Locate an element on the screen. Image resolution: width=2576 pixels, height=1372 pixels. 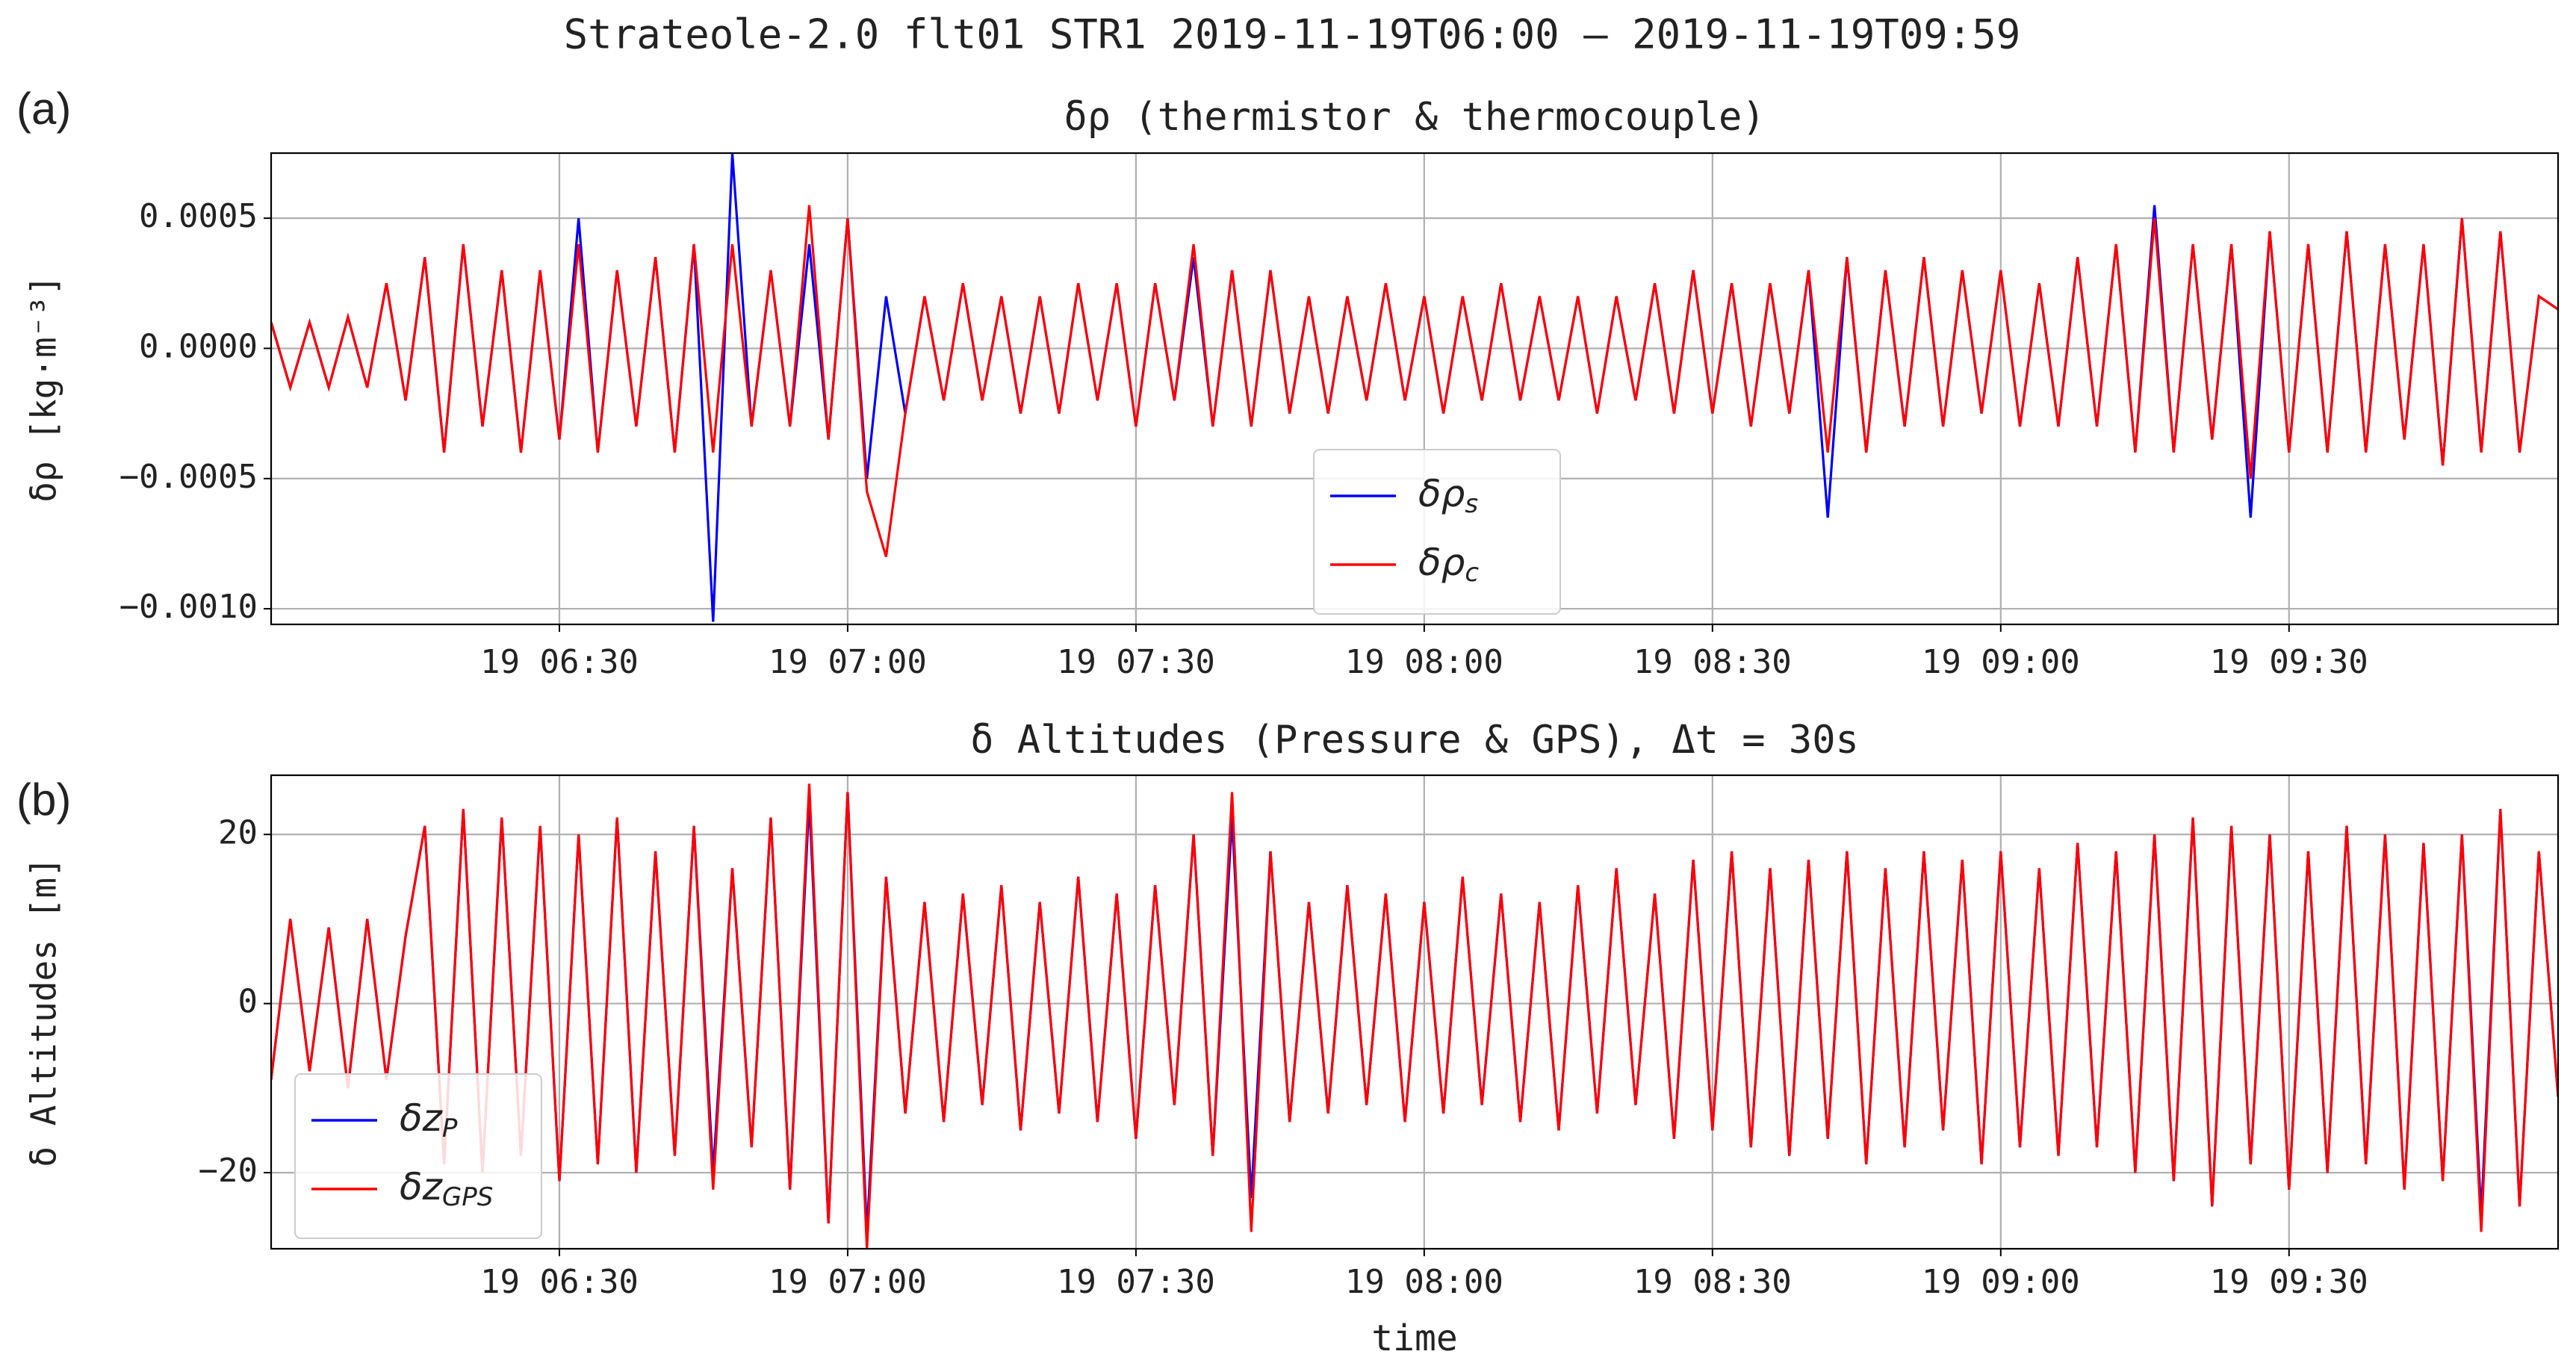
y-tick-label: −0.0010 is located at coordinates (189, 607).